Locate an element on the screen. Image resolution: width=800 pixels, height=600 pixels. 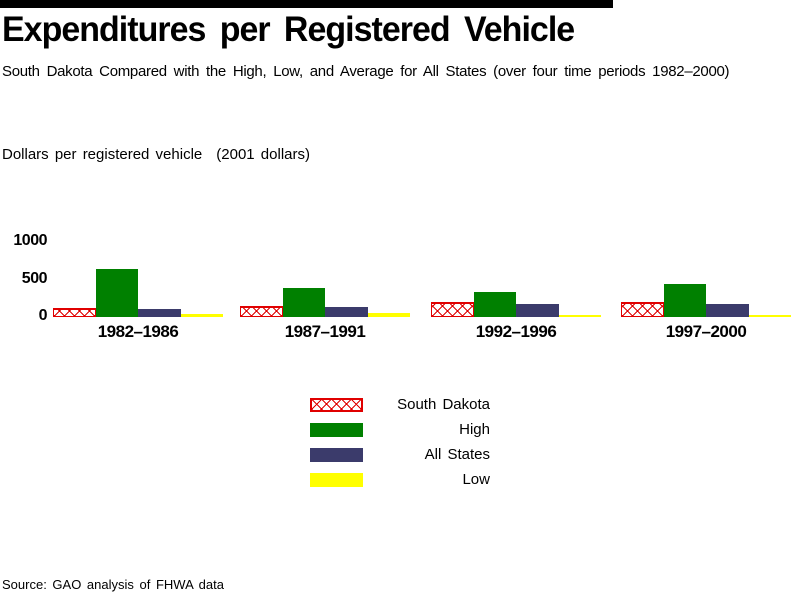
legend-swatch-all-states is located at coordinates (336, 454).